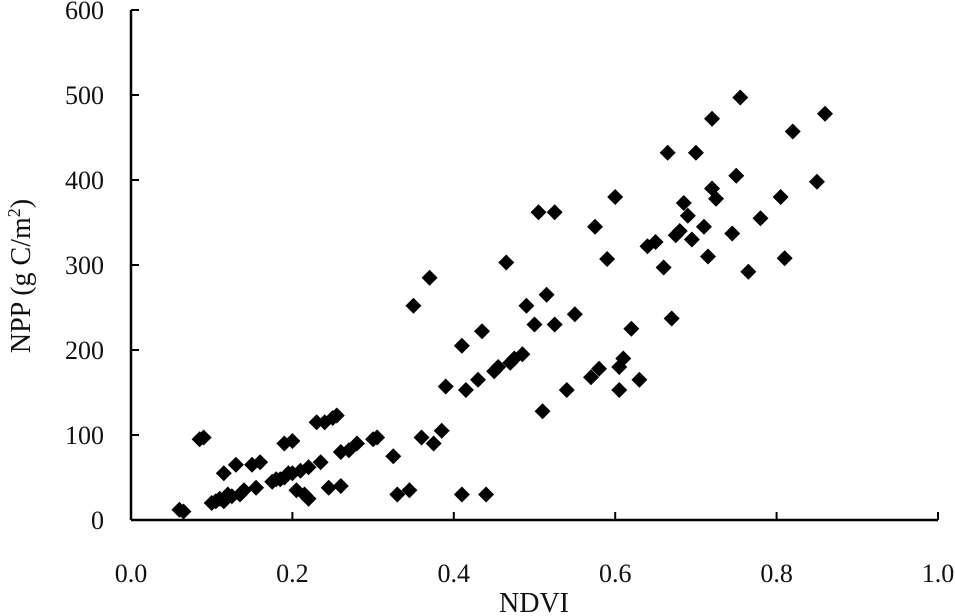 The image size is (955, 616). I want to click on x-tick-label: 0.2, so click(292, 573).